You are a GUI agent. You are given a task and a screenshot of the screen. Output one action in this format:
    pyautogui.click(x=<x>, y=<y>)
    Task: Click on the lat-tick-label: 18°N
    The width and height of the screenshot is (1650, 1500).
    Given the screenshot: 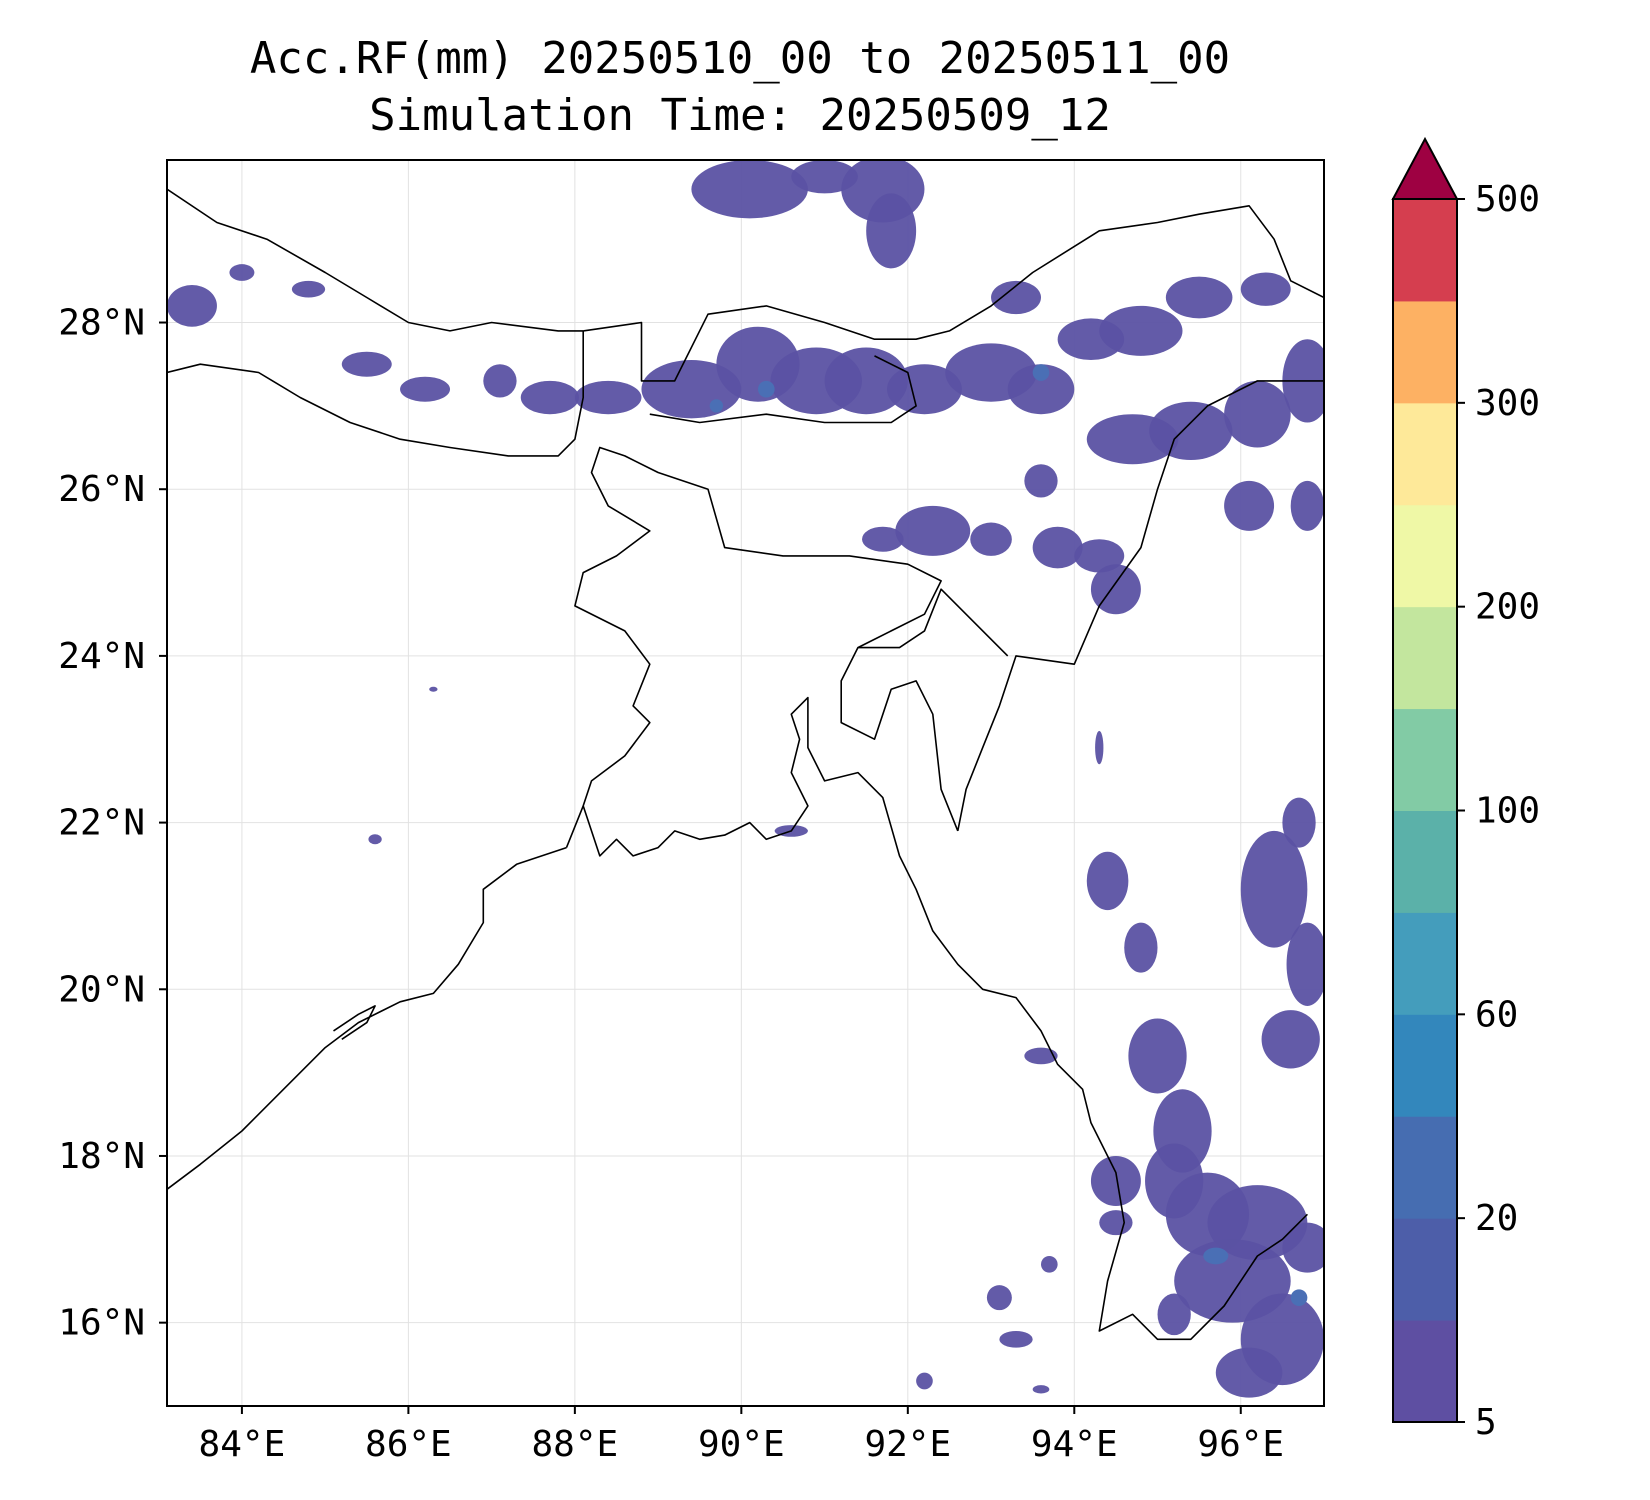 What is the action you would take?
    pyautogui.click(x=101, y=1156)
    